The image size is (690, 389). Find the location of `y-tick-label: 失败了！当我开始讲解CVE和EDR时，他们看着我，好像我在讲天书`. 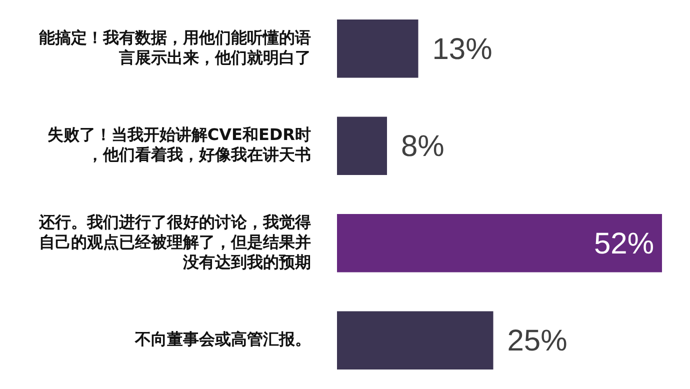

y-tick-label: 失败了！当我开始讲解CVE和EDR时，他们看着我，好像我在讲天书 is located at coordinates (179, 144).